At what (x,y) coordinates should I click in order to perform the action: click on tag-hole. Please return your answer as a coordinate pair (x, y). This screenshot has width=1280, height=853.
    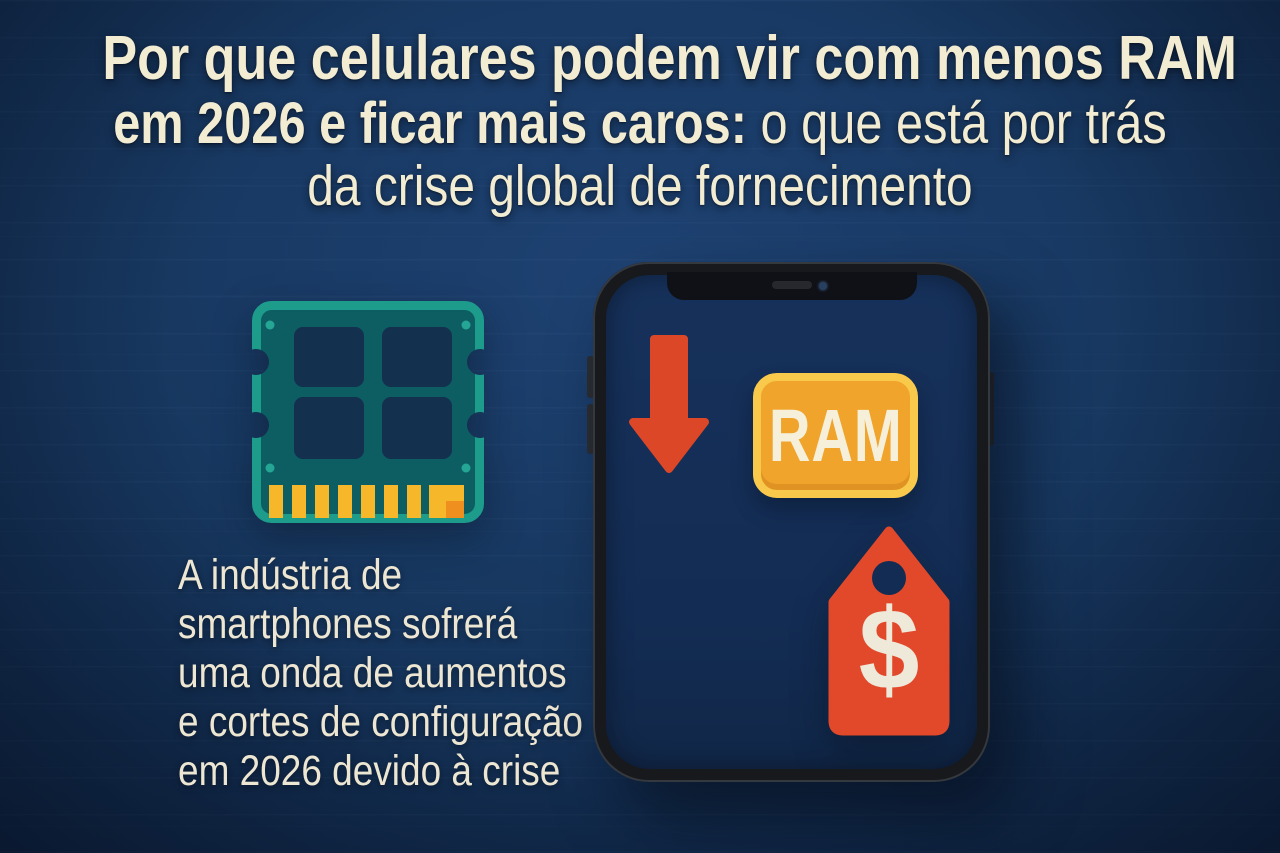
    Looking at the image, I should click on (889, 578).